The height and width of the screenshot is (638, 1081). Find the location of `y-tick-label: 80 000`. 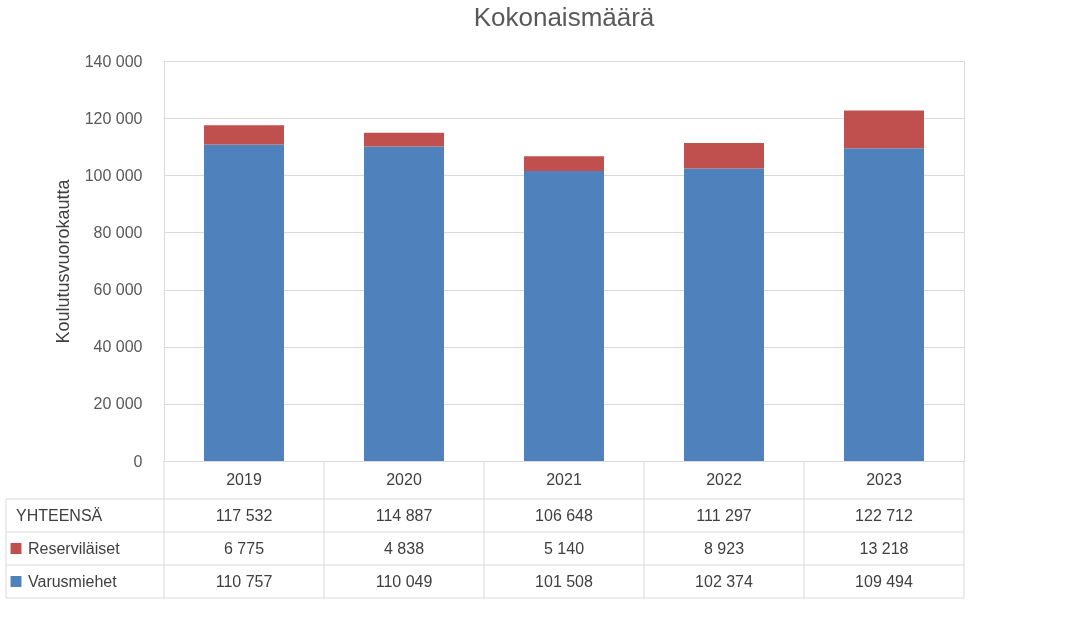

y-tick-label: 80 000 is located at coordinates (118, 232).